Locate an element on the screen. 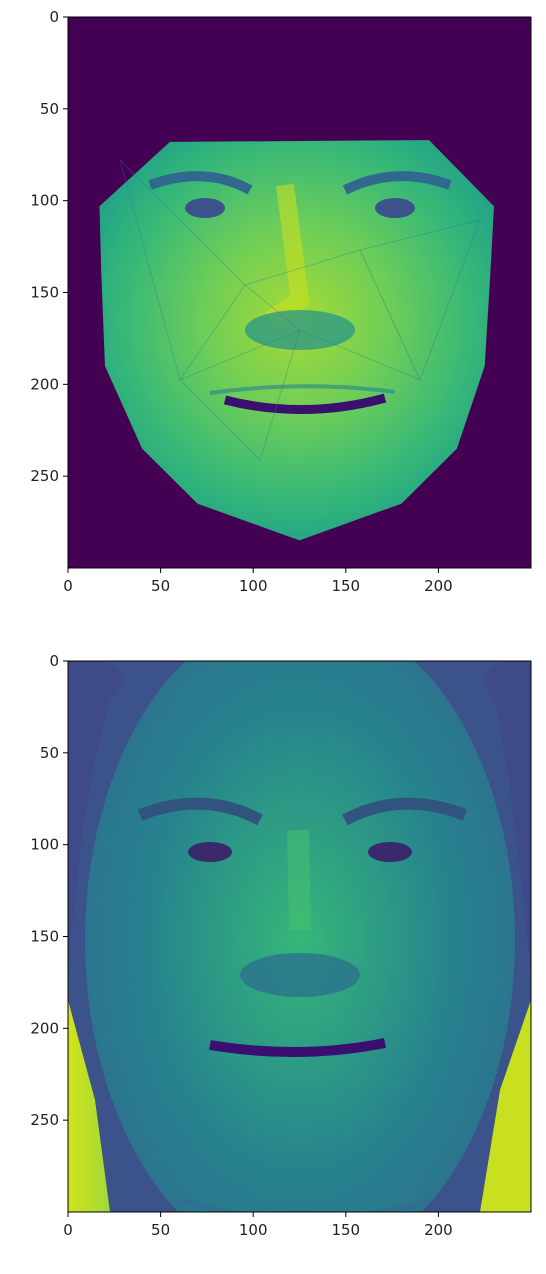 The width and height of the screenshot is (546, 1274). left-background-corner is located at coordinates (89, 1106).